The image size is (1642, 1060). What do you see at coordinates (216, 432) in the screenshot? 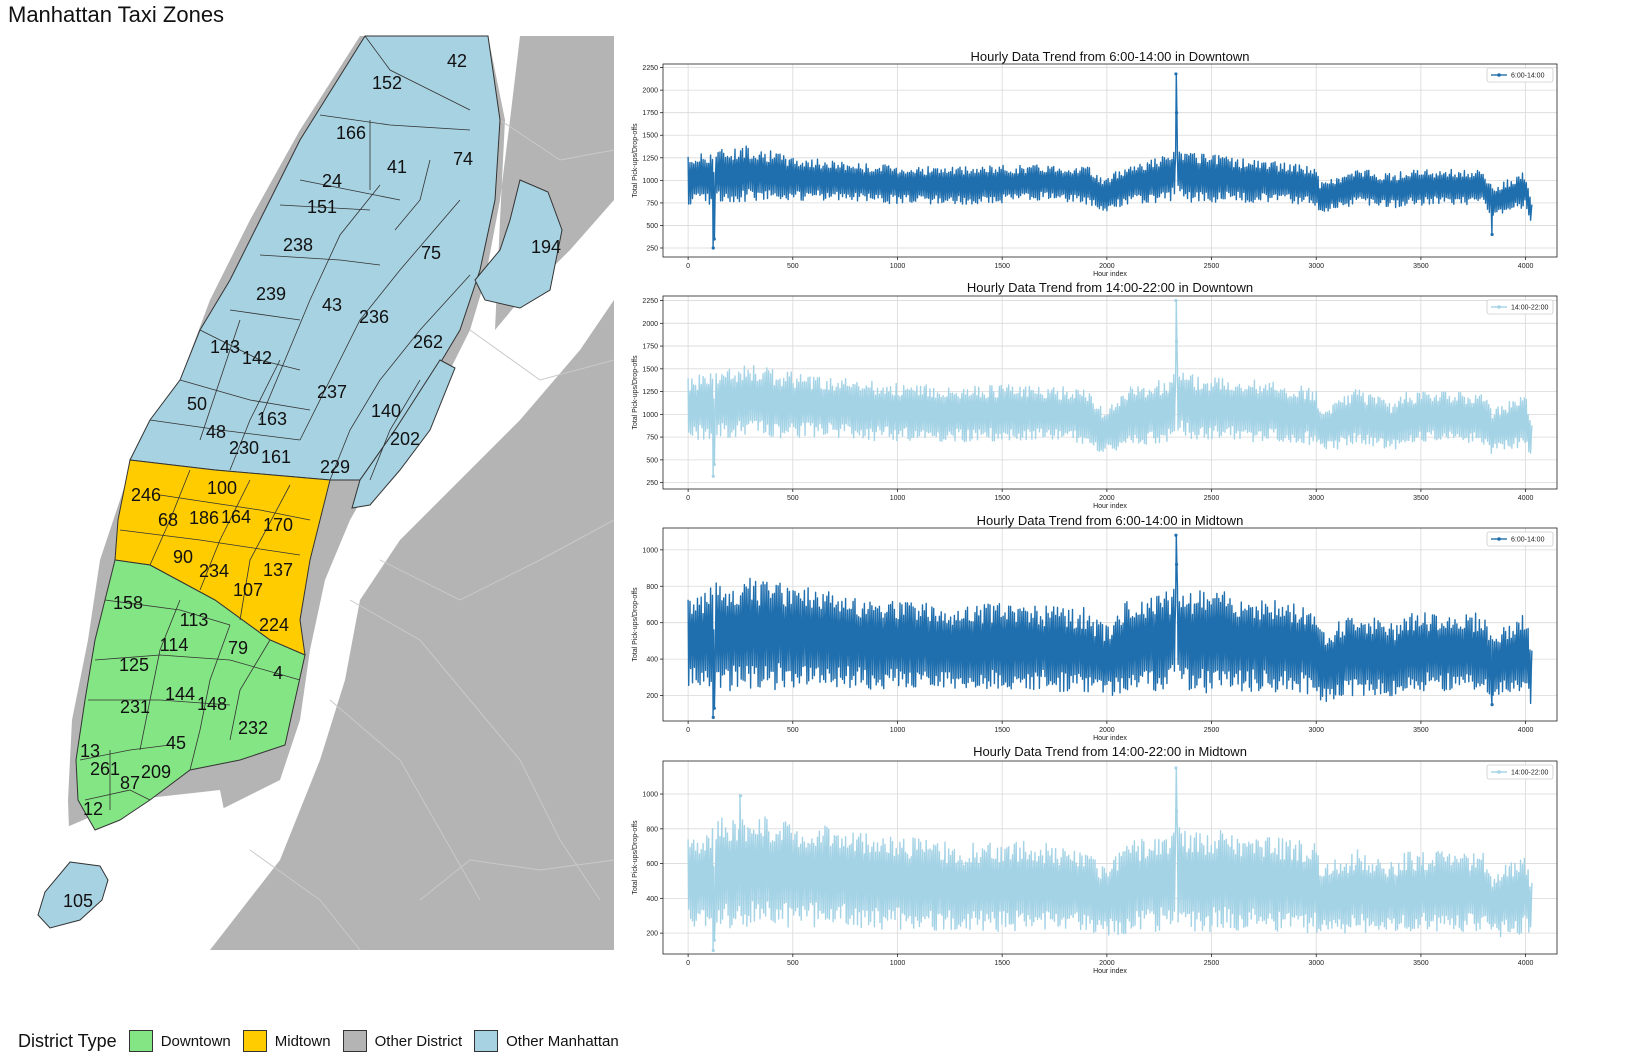
I see `zone-label-48: 48` at bounding box center [216, 432].